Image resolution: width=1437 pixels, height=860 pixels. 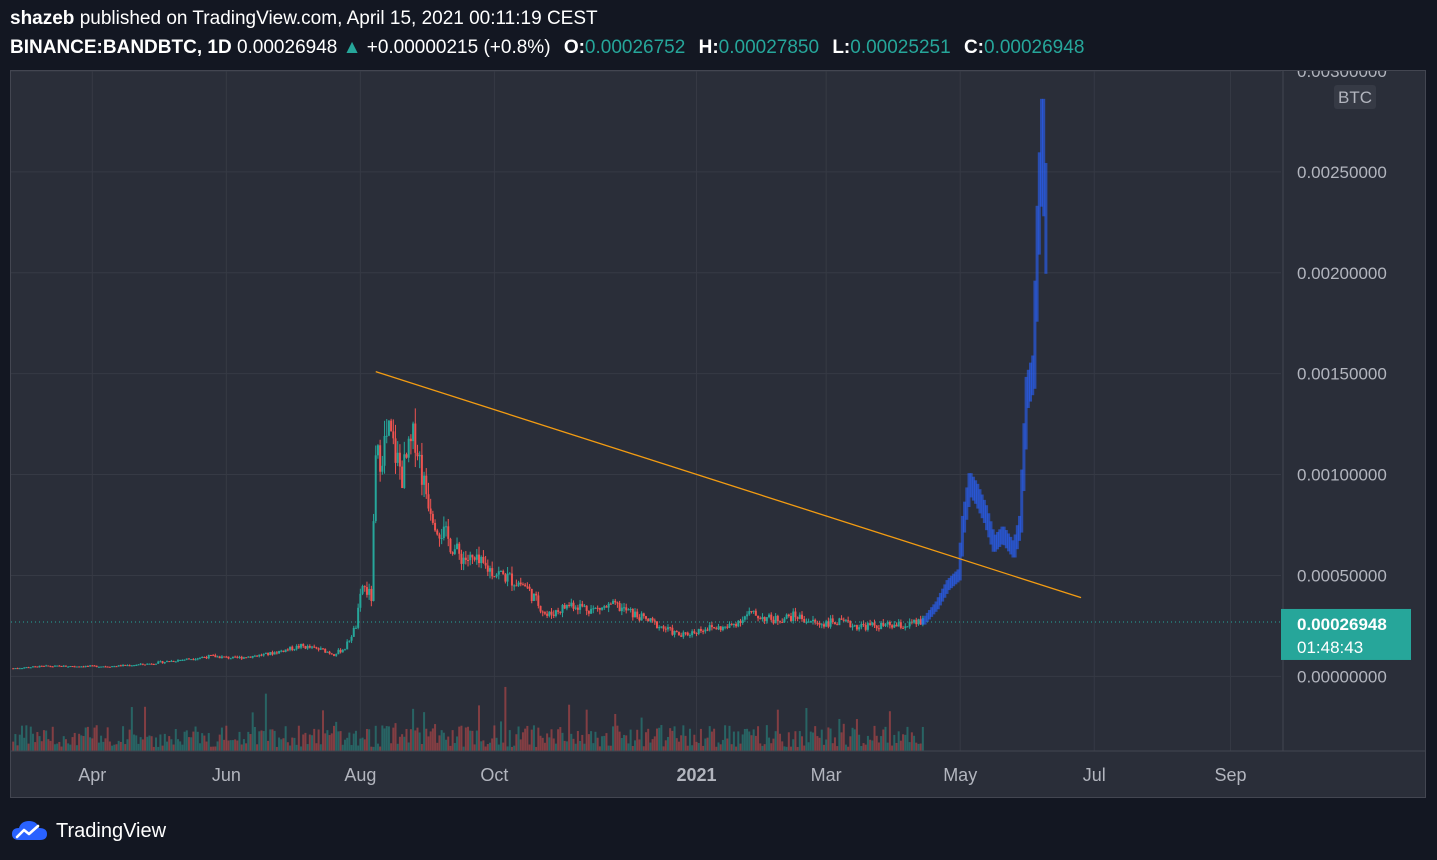 I want to click on trendline, so click(x=728, y=485).